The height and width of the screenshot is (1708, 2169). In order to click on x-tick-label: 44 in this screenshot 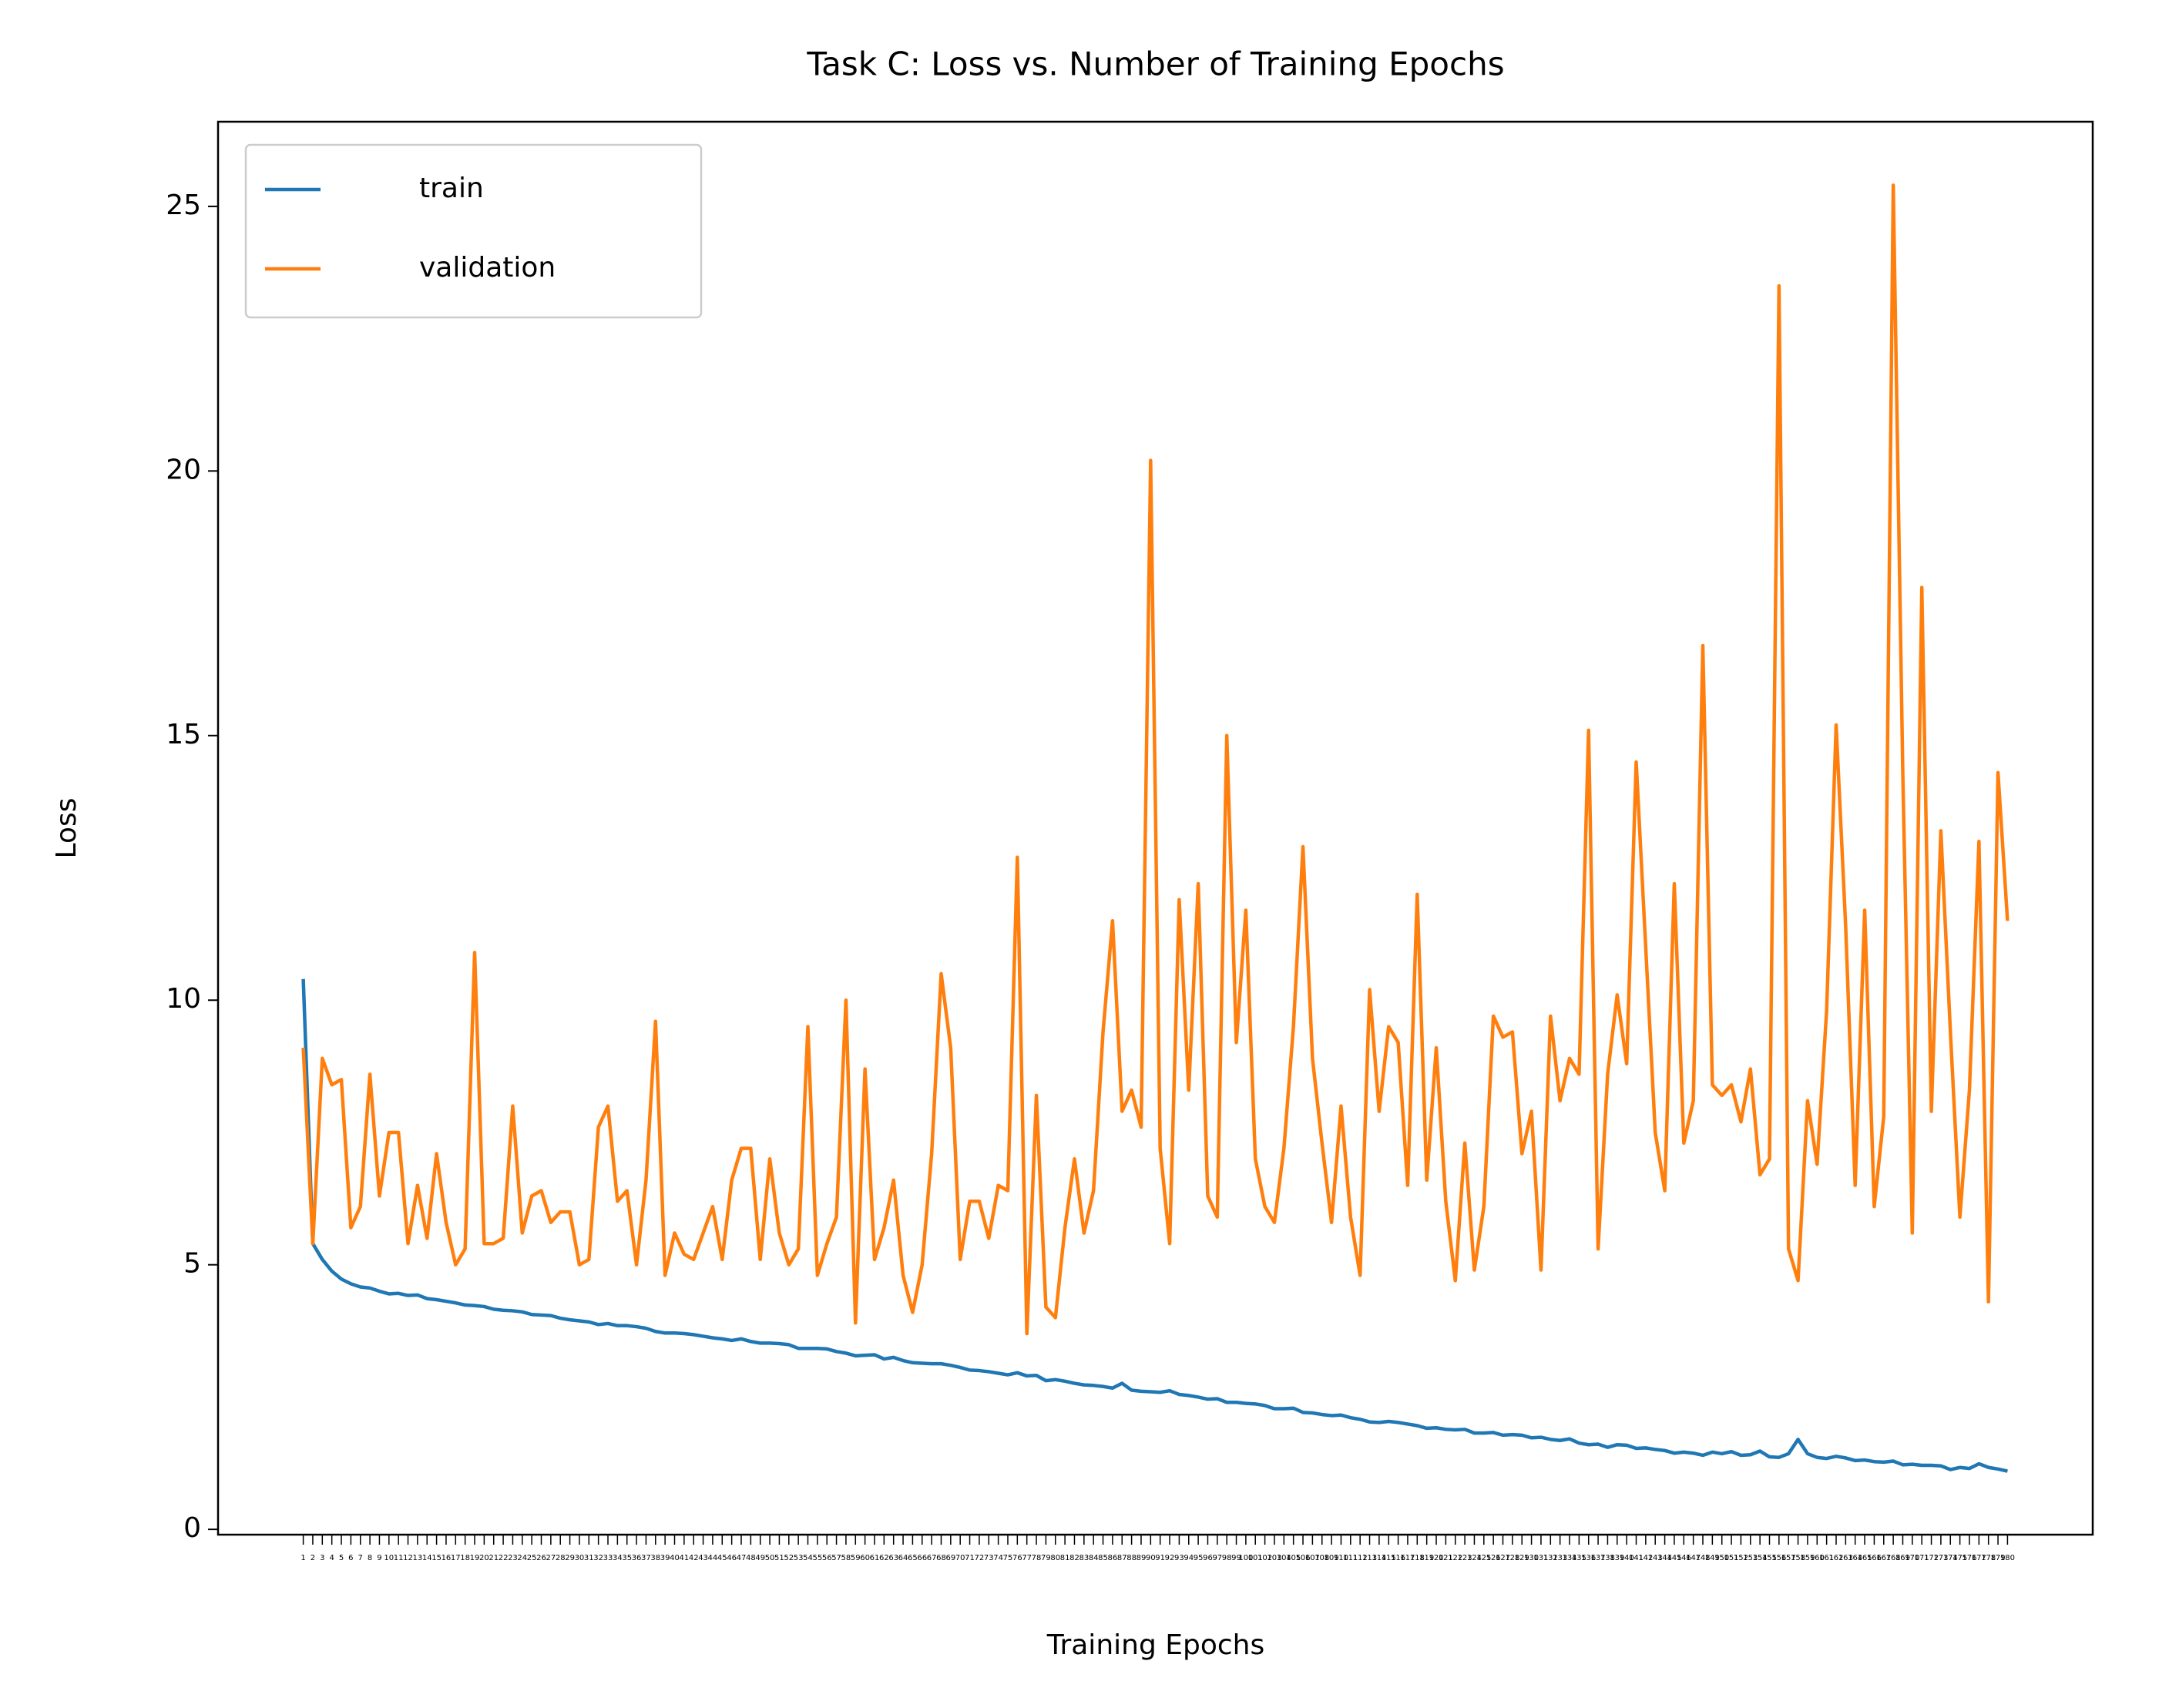, I will do `click(713, 1558)`.